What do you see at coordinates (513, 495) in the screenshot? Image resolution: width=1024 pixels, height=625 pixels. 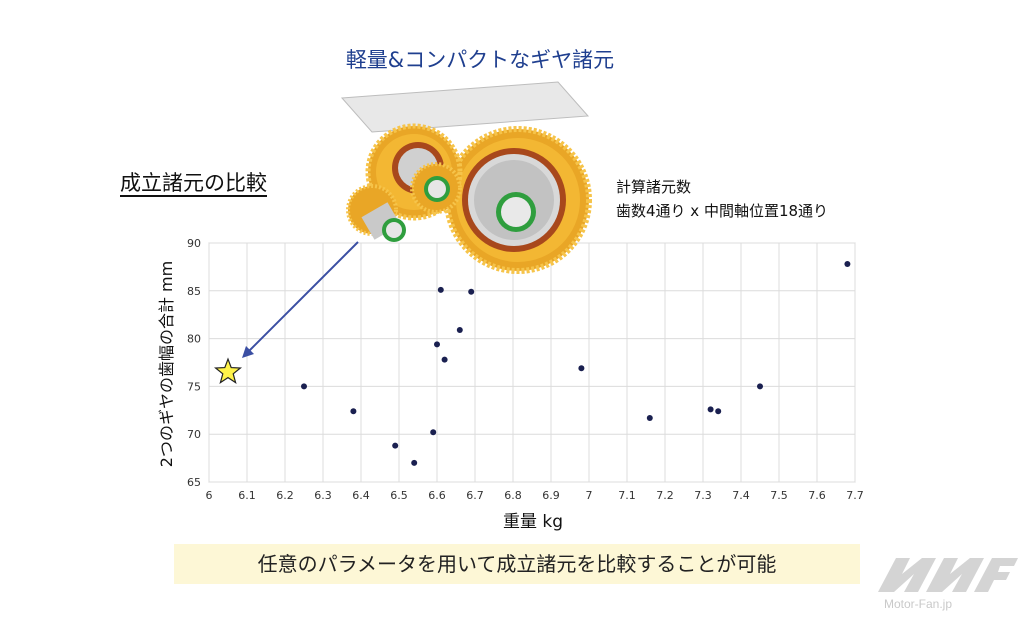 I see `x-tick-label: 6.8` at bounding box center [513, 495].